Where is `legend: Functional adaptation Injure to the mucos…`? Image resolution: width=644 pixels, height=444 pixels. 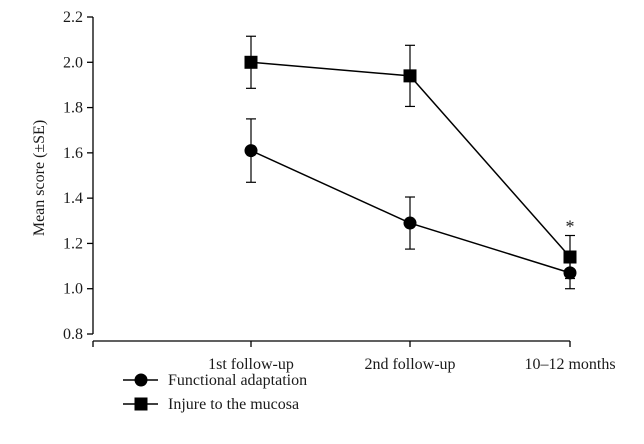 legend: Functional adaptation Injure to the mucos… is located at coordinates (215, 392).